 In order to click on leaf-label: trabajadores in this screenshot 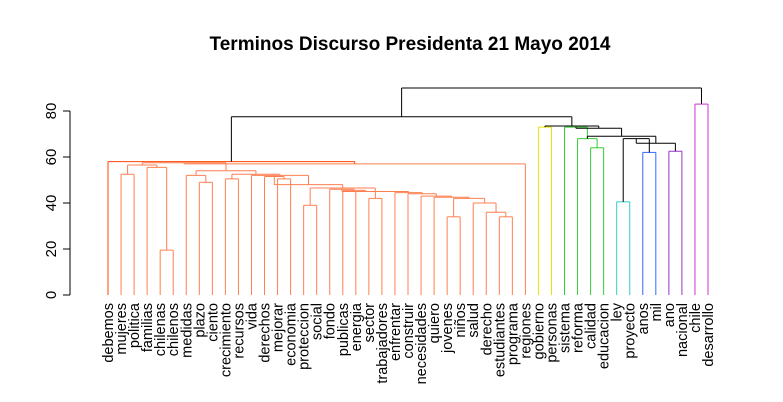, I will do `click(383, 343)`.